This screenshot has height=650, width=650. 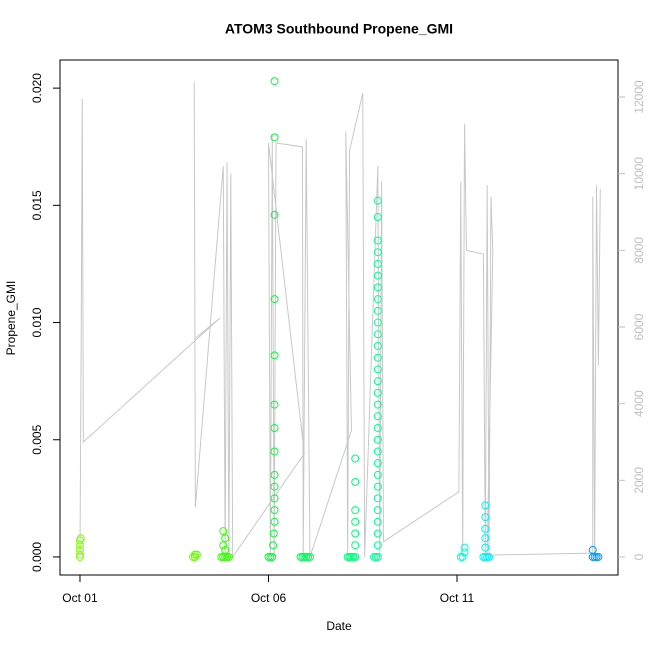 I want to click on chart-title: ATOM3 Southbound Propene_GMI, so click(x=339, y=29).